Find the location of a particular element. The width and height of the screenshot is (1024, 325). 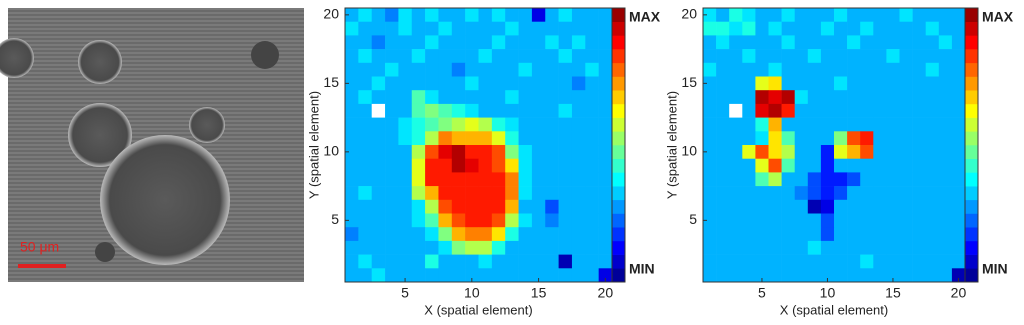

y-tick-label: 5 is located at coordinates (693, 219).